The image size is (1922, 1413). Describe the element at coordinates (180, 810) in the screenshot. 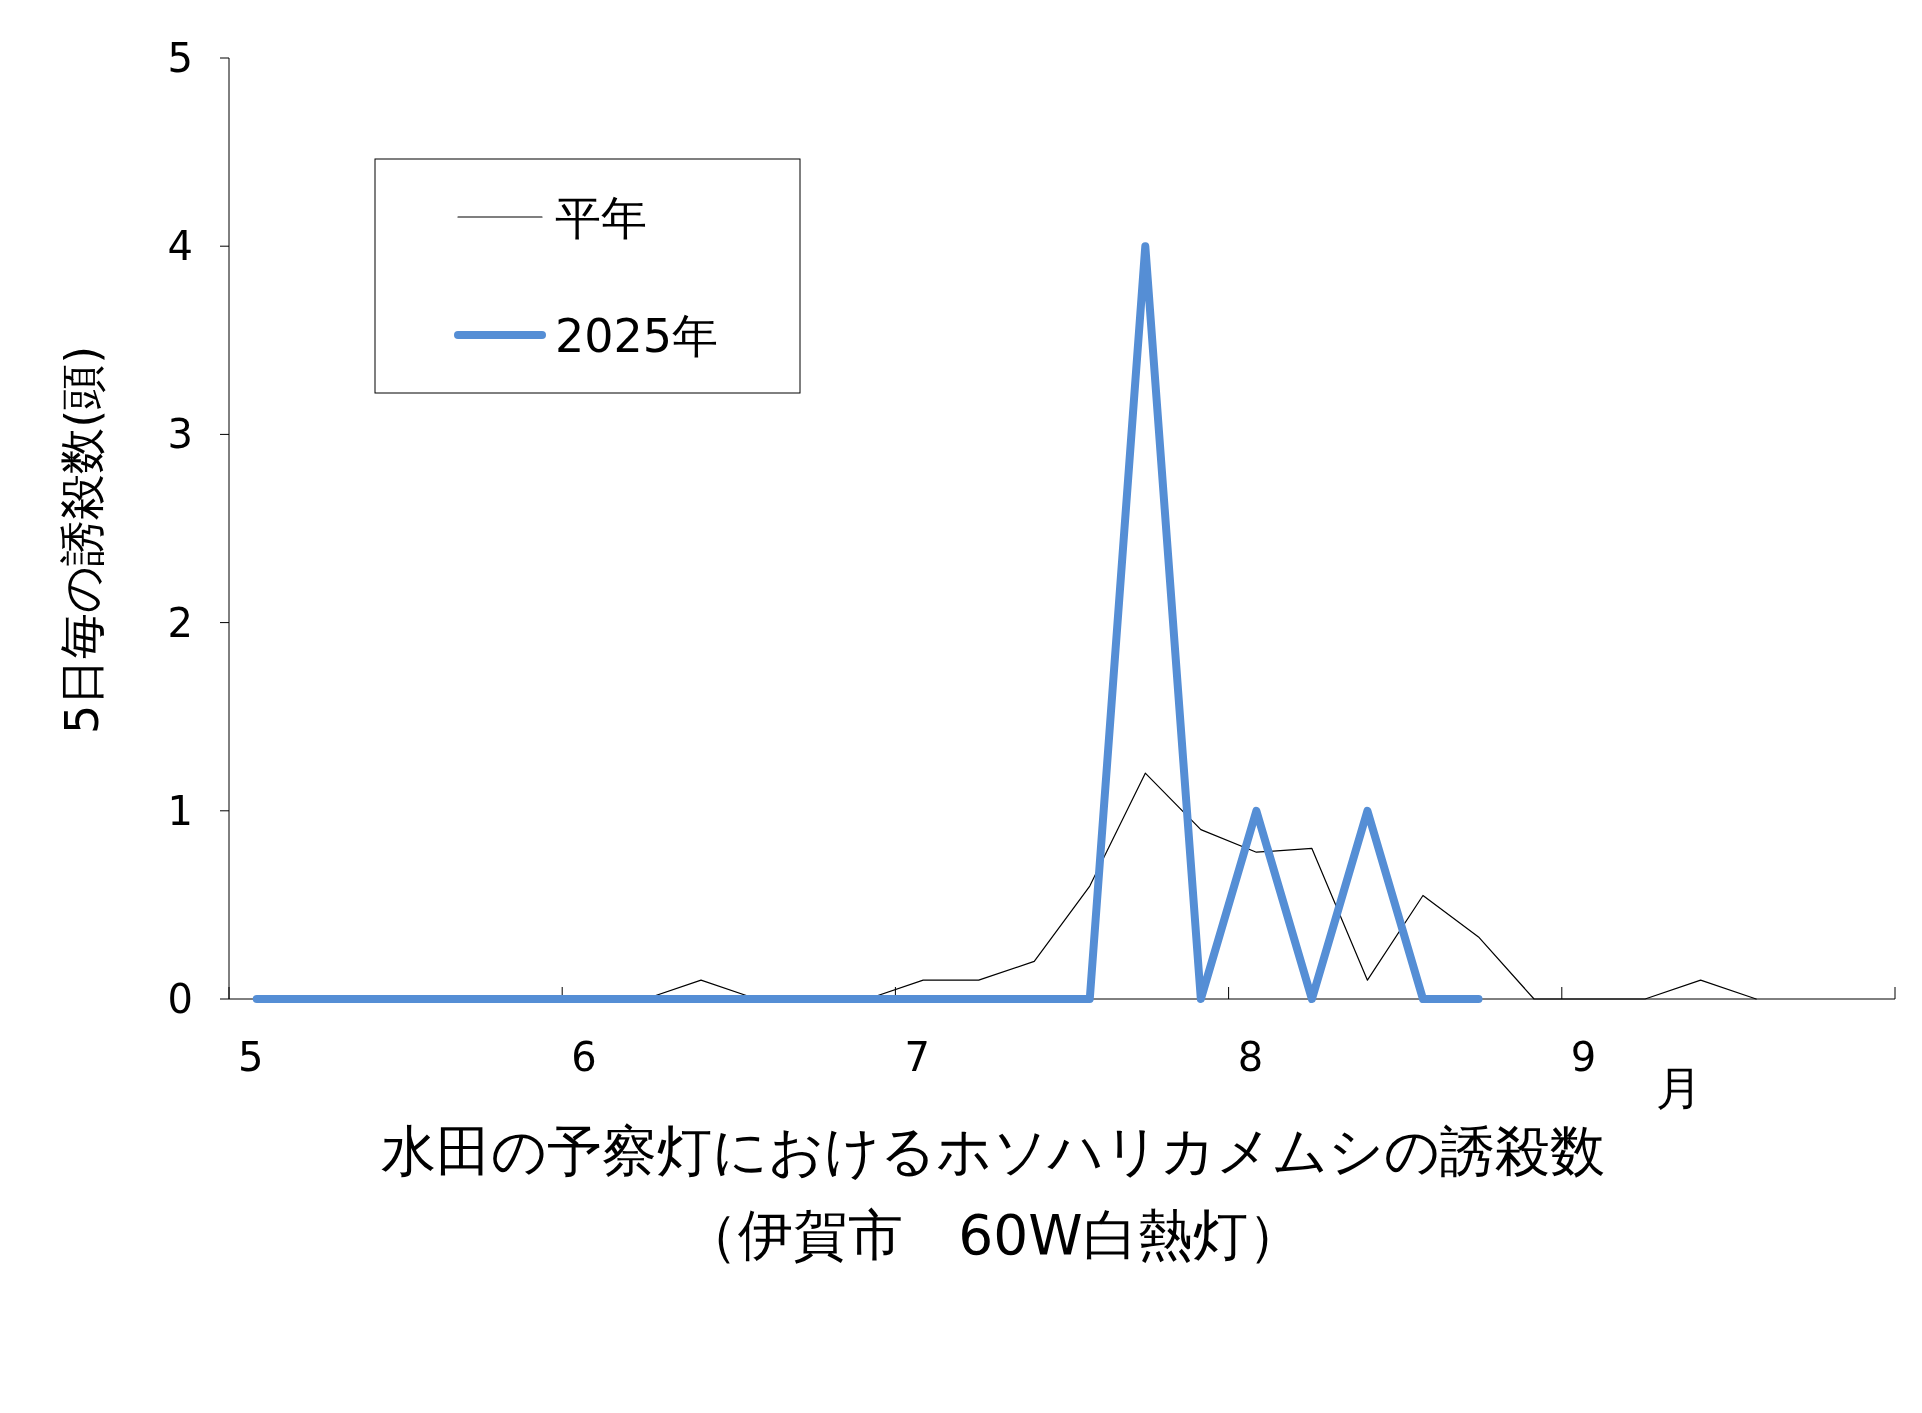

I see `y-tick-label: 1` at that location.